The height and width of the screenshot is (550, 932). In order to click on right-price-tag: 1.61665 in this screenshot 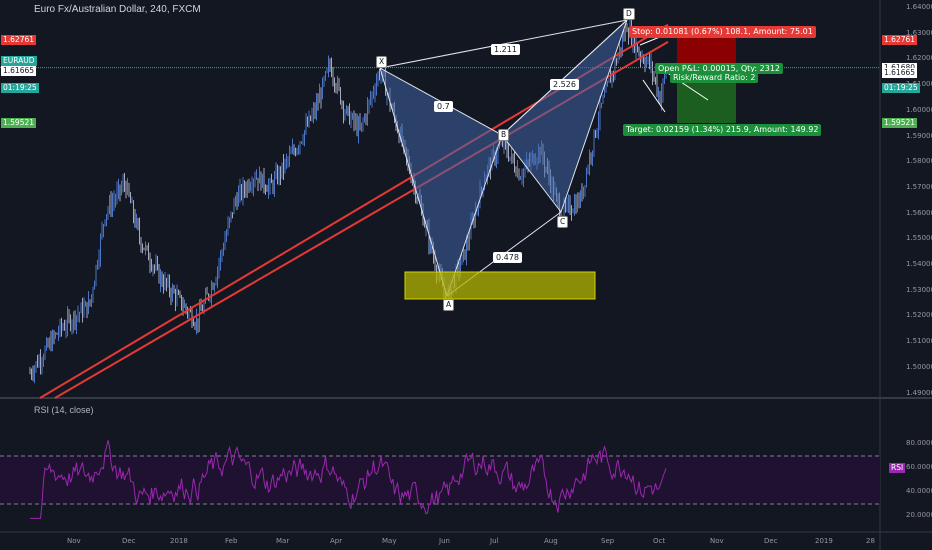, I will do `click(900, 73)`.